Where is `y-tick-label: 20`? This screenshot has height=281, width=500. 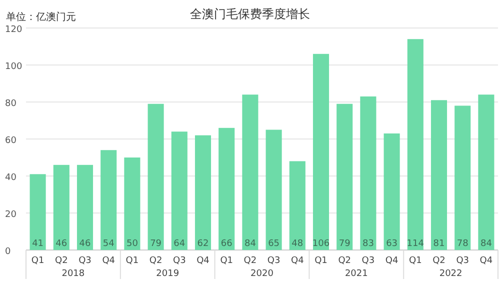
y-tick-label: 20 is located at coordinates (11, 215).